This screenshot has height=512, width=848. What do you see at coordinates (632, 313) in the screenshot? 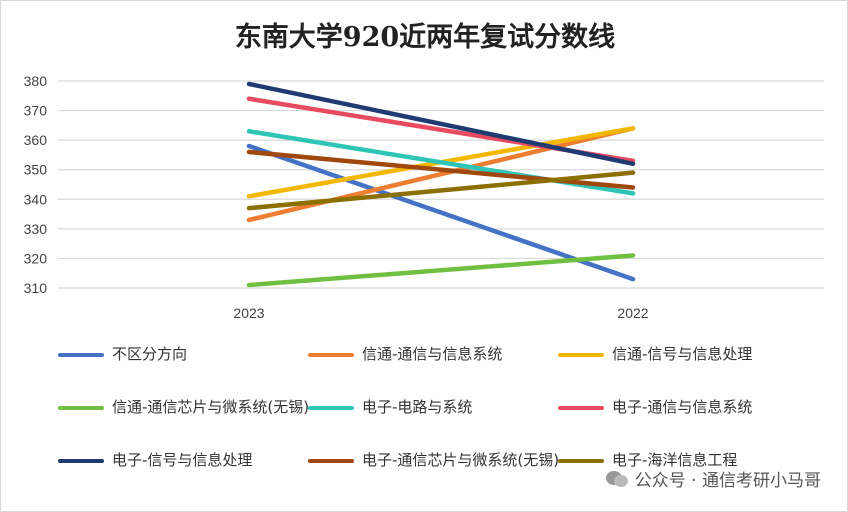
I see `x-tick-label: 2022` at bounding box center [632, 313].